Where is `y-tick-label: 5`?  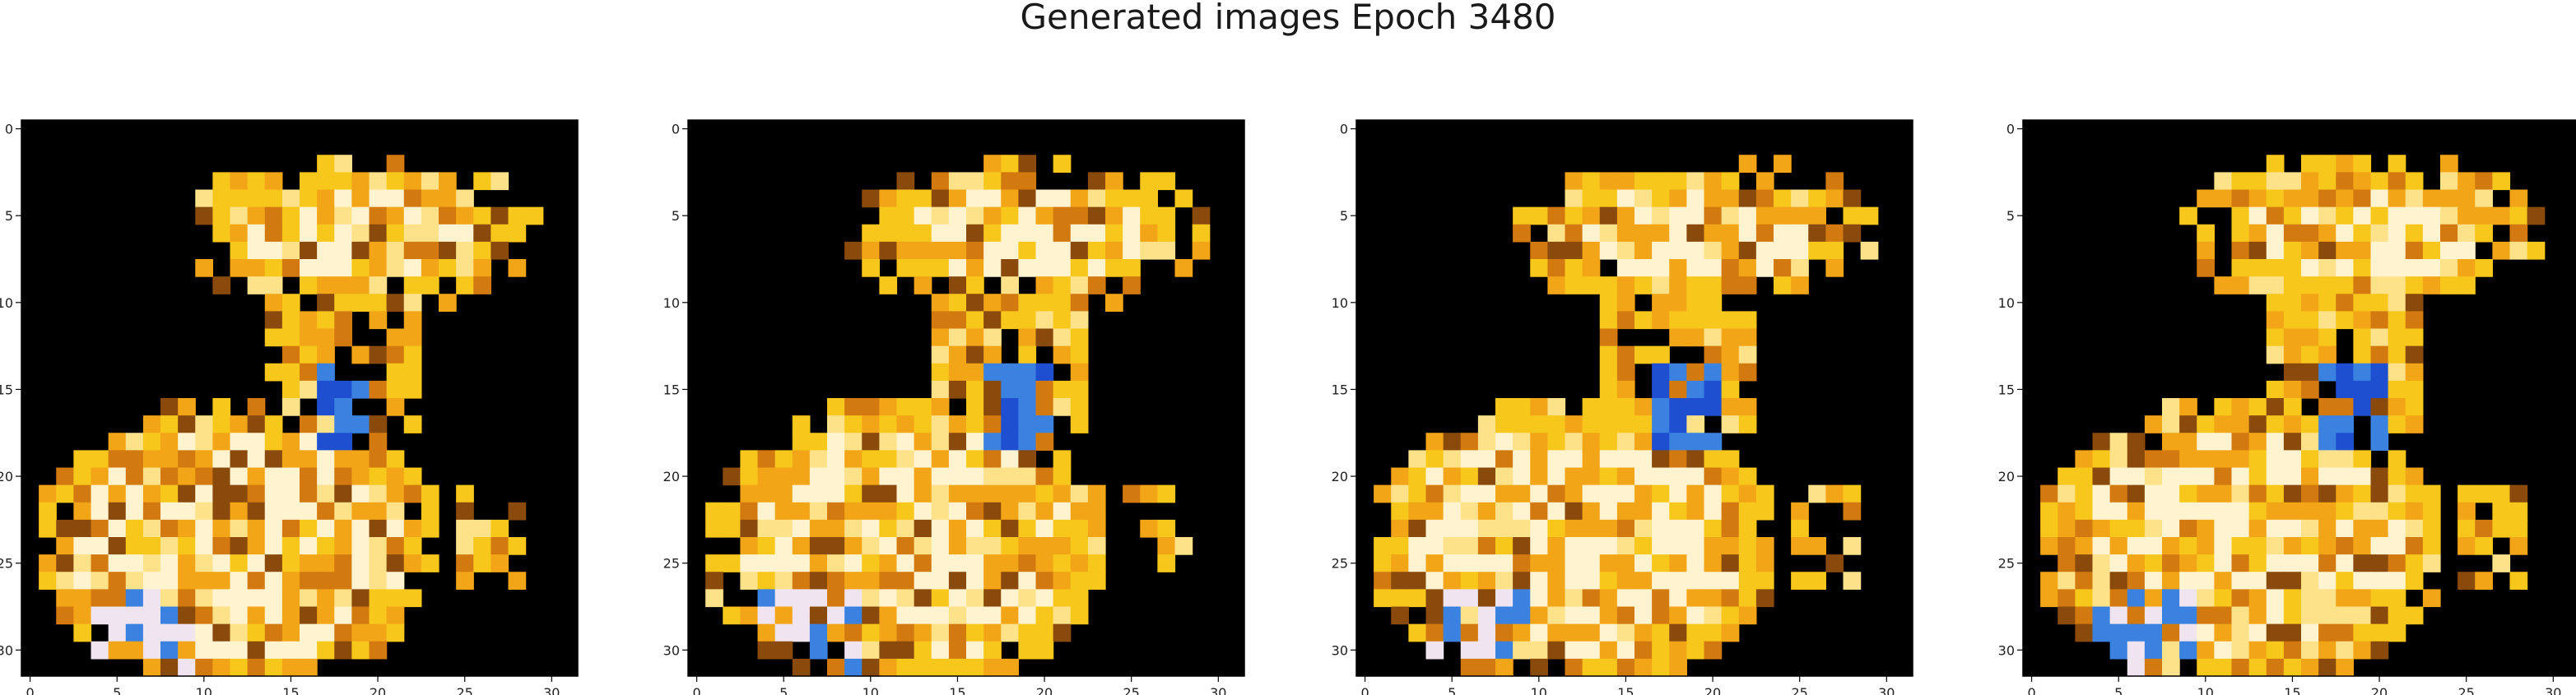 y-tick-label: 5 is located at coordinates (1344, 216).